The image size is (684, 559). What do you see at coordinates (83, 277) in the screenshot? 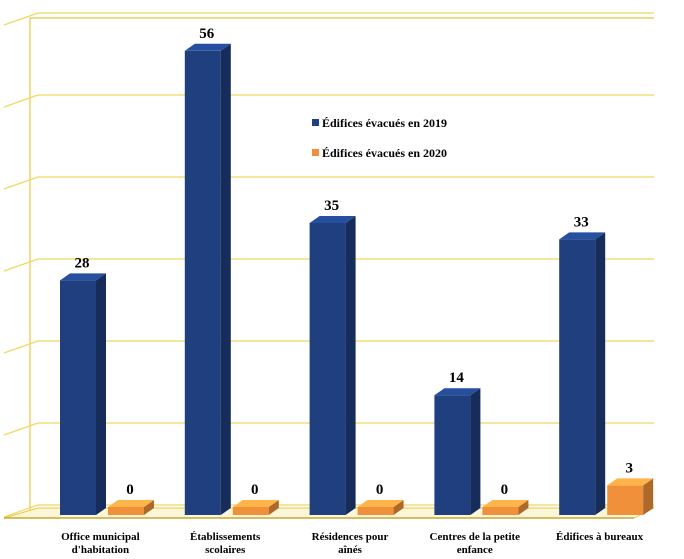
I see `bar-2019-0-top` at bounding box center [83, 277].